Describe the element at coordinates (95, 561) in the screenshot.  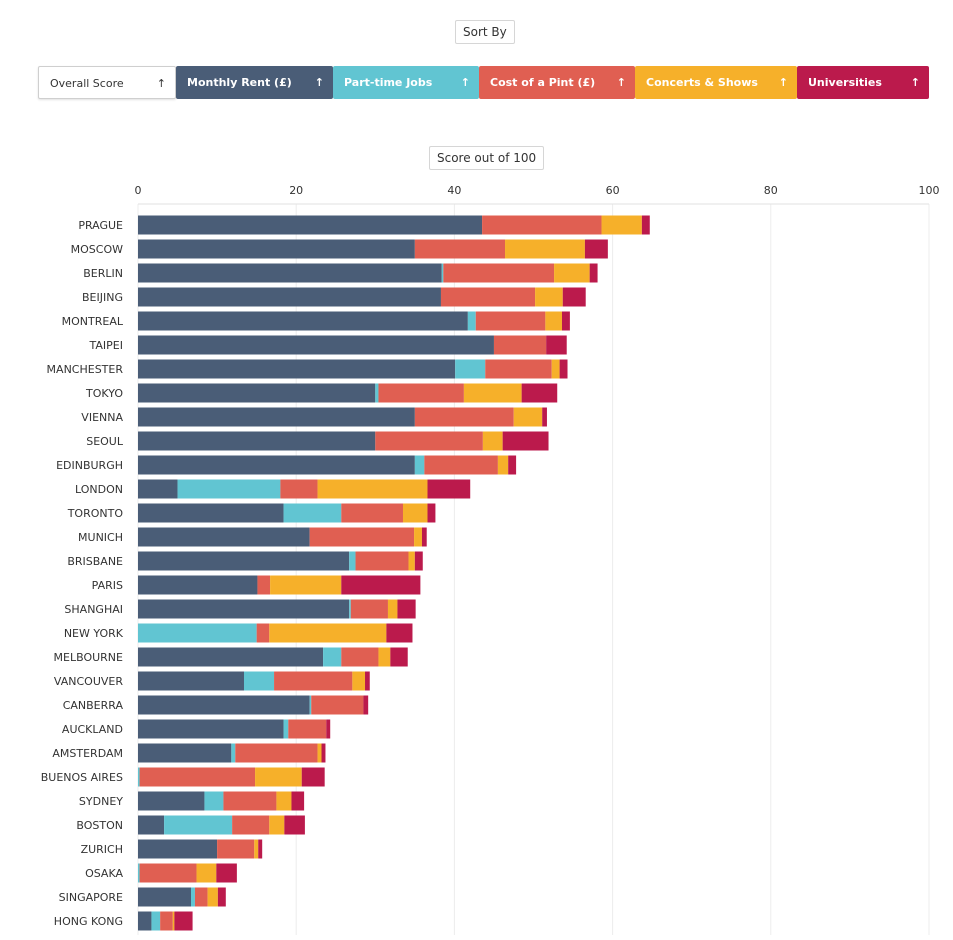
I see `category-label: BRISBANE` at that location.